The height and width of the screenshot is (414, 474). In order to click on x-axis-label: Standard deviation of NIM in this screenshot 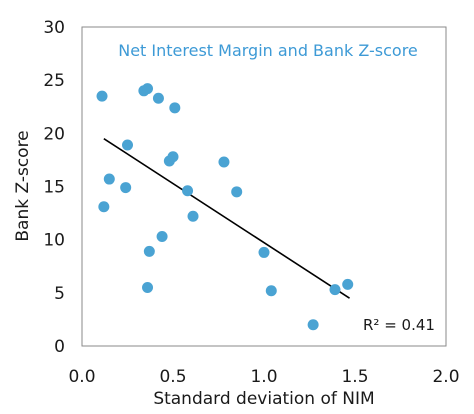, I will do `click(263, 399)`.